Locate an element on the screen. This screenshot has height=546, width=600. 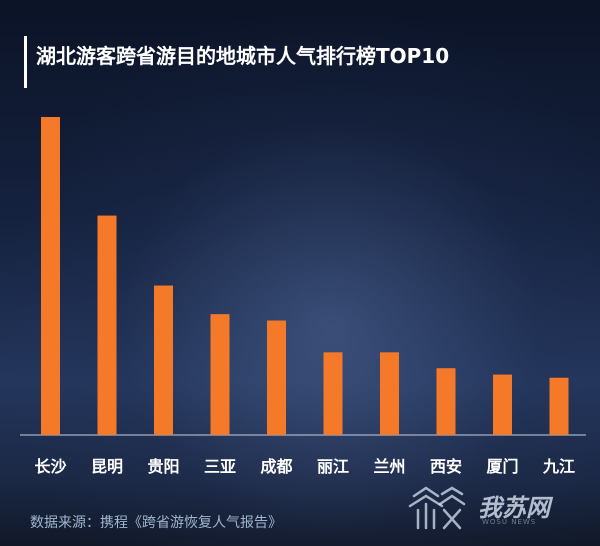
category-label-9: 九江 is located at coordinates (558, 466).